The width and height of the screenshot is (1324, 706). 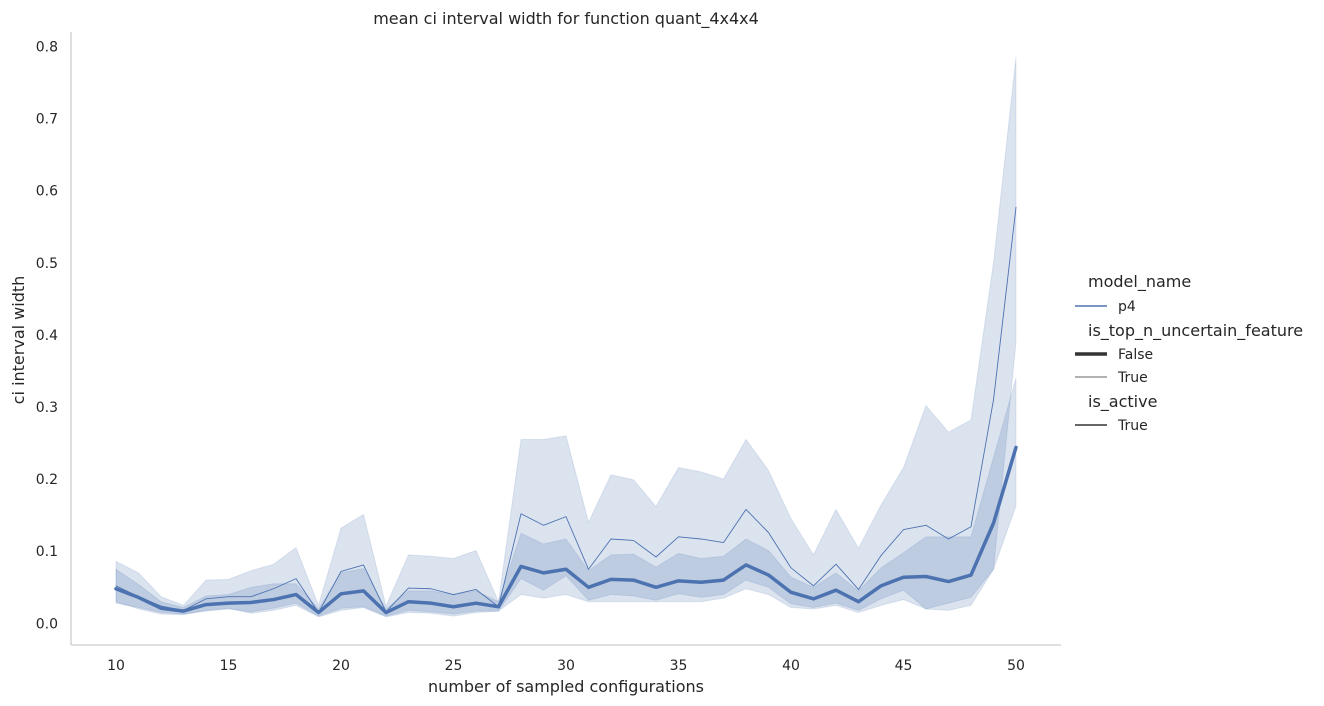 I want to click on y-axis-label: ci interval width, so click(x=18, y=340).